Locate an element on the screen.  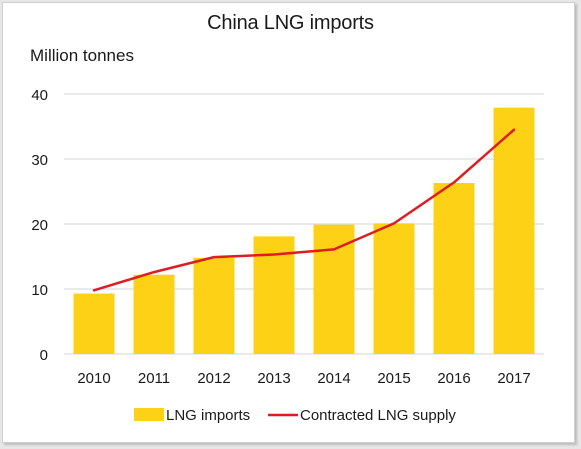
bar-2010 is located at coordinates (94, 323).